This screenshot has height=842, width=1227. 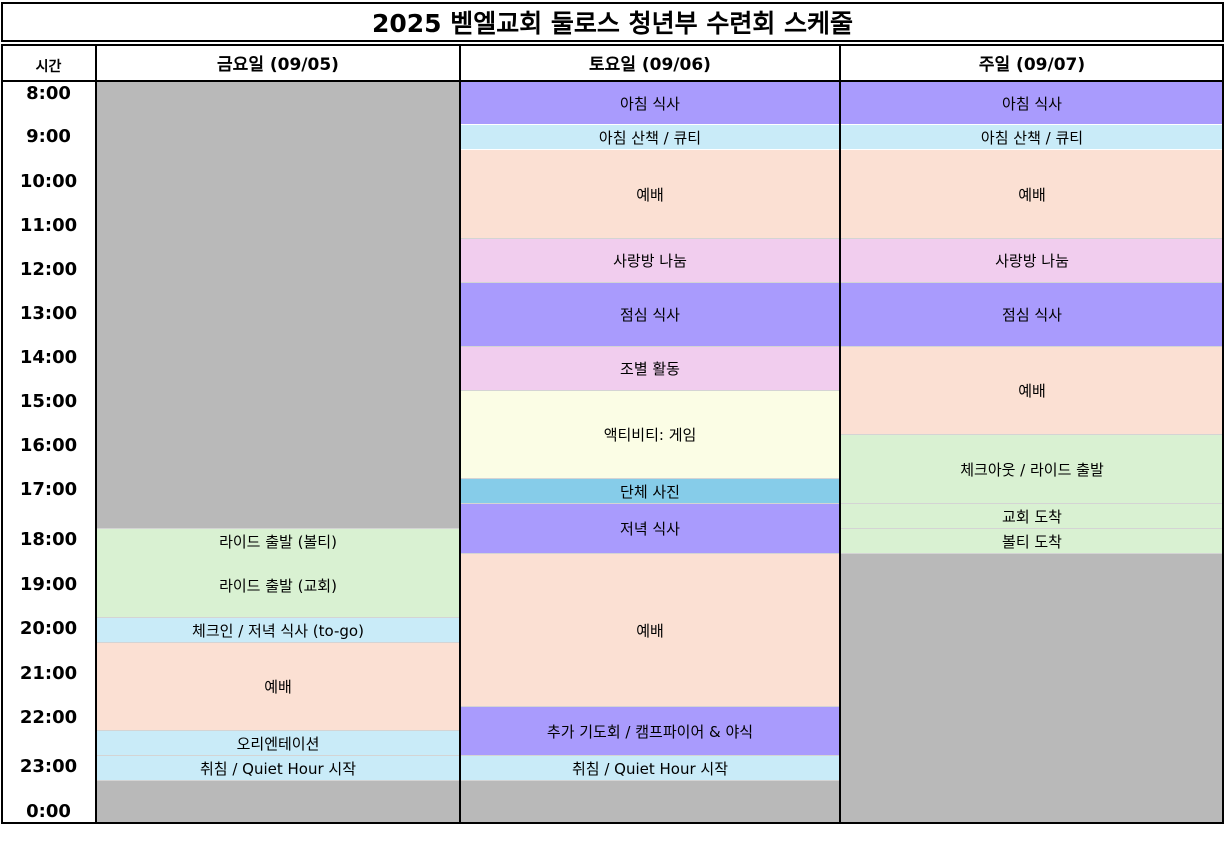 I want to click on saturday-header: 토요일 (09/06), so click(x=650, y=64).